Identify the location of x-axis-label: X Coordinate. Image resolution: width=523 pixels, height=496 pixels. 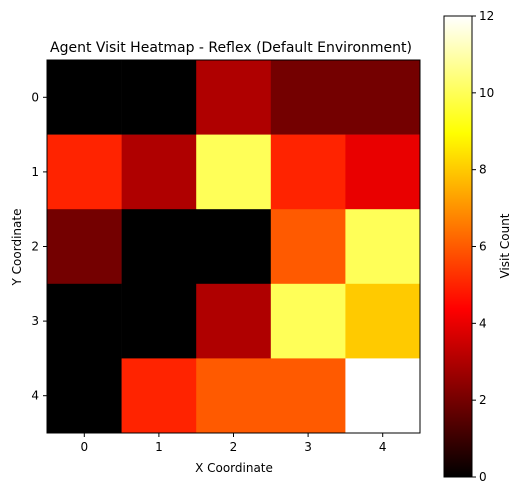
(234, 468).